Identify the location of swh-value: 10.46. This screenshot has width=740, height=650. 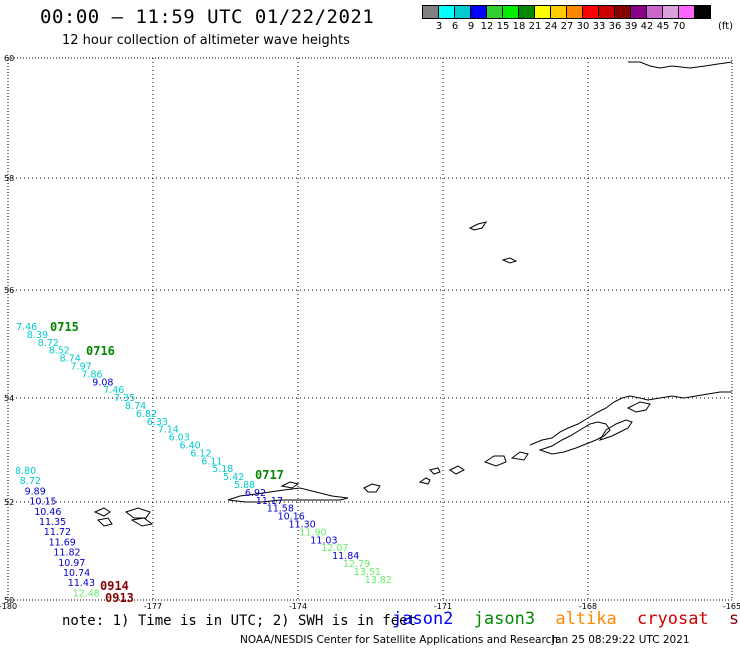
(47, 512).